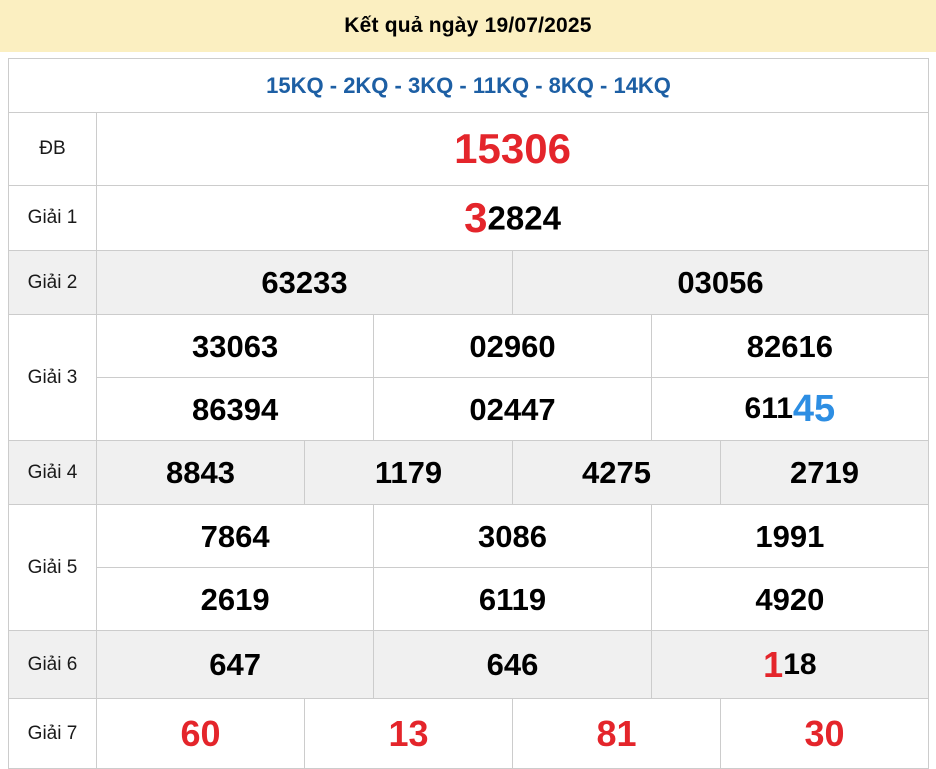  I want to click on row-special-prize: ĐB 15306, so click(469, 149).